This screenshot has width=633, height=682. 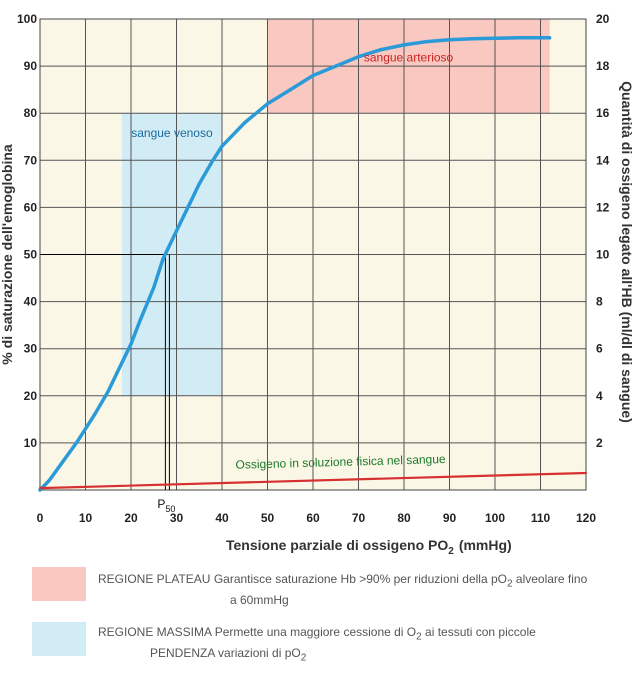 What do you see at coordinates (359, 518) in the screenshot?
I see `x-tick-7: 70` at bounding box center [359, 518].